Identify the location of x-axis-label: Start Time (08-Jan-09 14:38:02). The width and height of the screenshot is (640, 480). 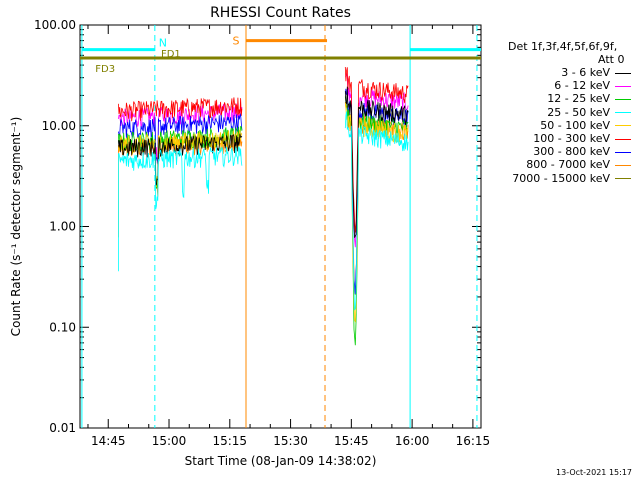
(281, 461).